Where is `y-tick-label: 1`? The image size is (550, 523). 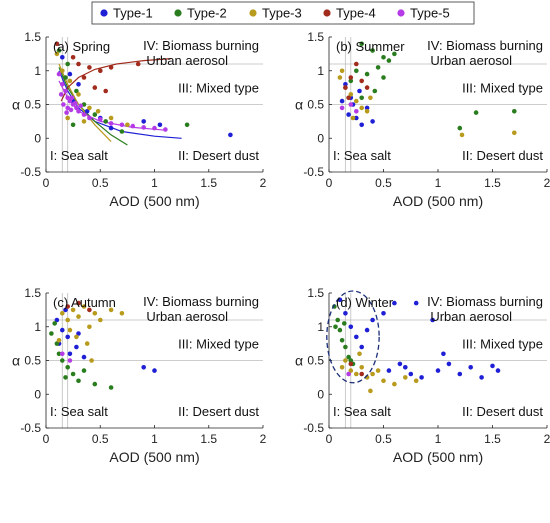 y-tick-label: 1 is located at coordinates (320, 327).